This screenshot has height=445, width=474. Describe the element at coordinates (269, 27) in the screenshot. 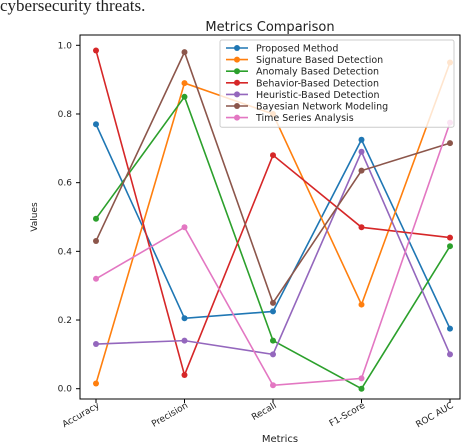

I see `chart-title: Metrics Comparison` at that location.